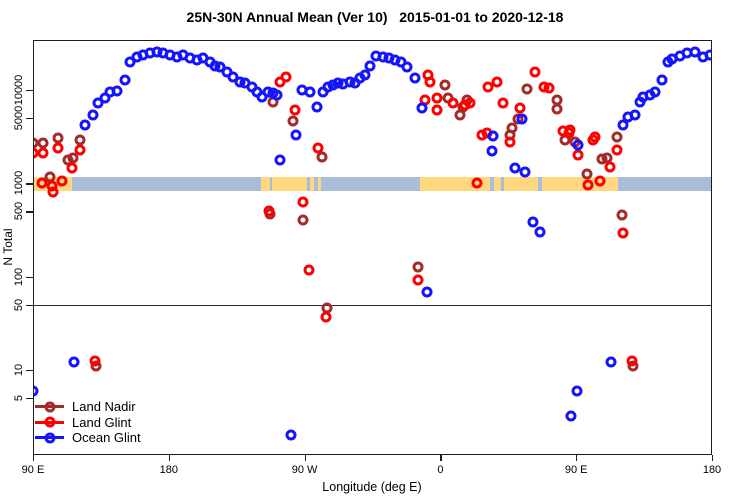 The height and width of the screenshot is (500, 750). I want to click on x-tick-label: 0, so click(440, 470).